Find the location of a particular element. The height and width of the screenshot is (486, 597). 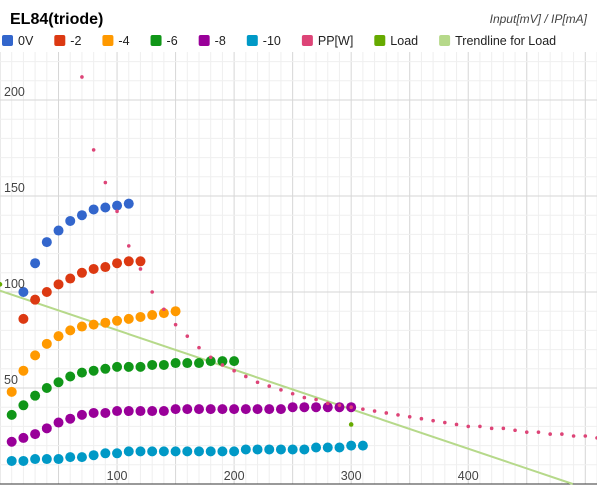

legend-label-trendline-for-load: Trendline for Load is located at coordinates (505, 41).